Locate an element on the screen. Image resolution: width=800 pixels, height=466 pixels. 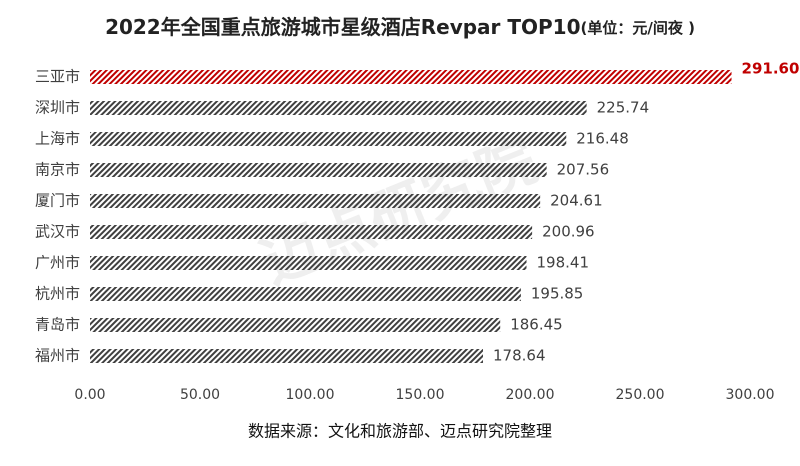
value-label: 204.61 is located at coordinates (576, 201).